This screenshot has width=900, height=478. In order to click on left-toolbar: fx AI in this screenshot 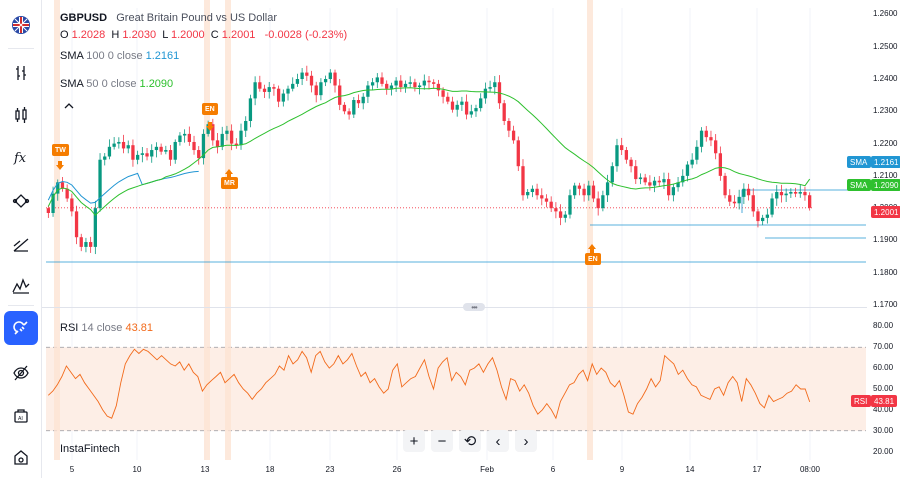, I will do `click(21, 239)`.